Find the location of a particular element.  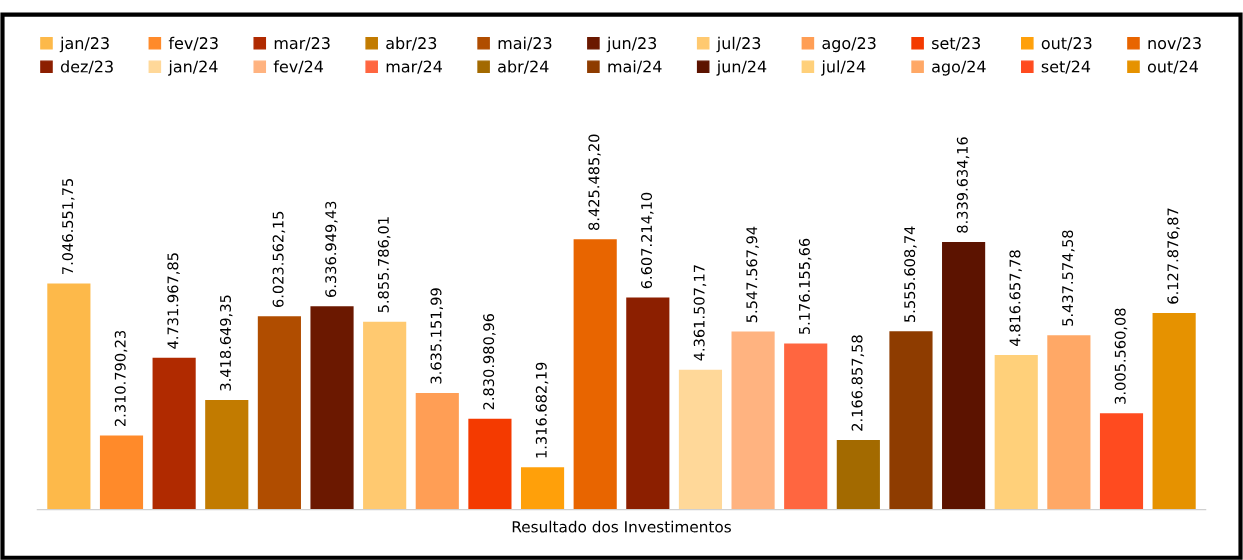

data-label: 4.731.967,85 is located at coordinates (173, 301).